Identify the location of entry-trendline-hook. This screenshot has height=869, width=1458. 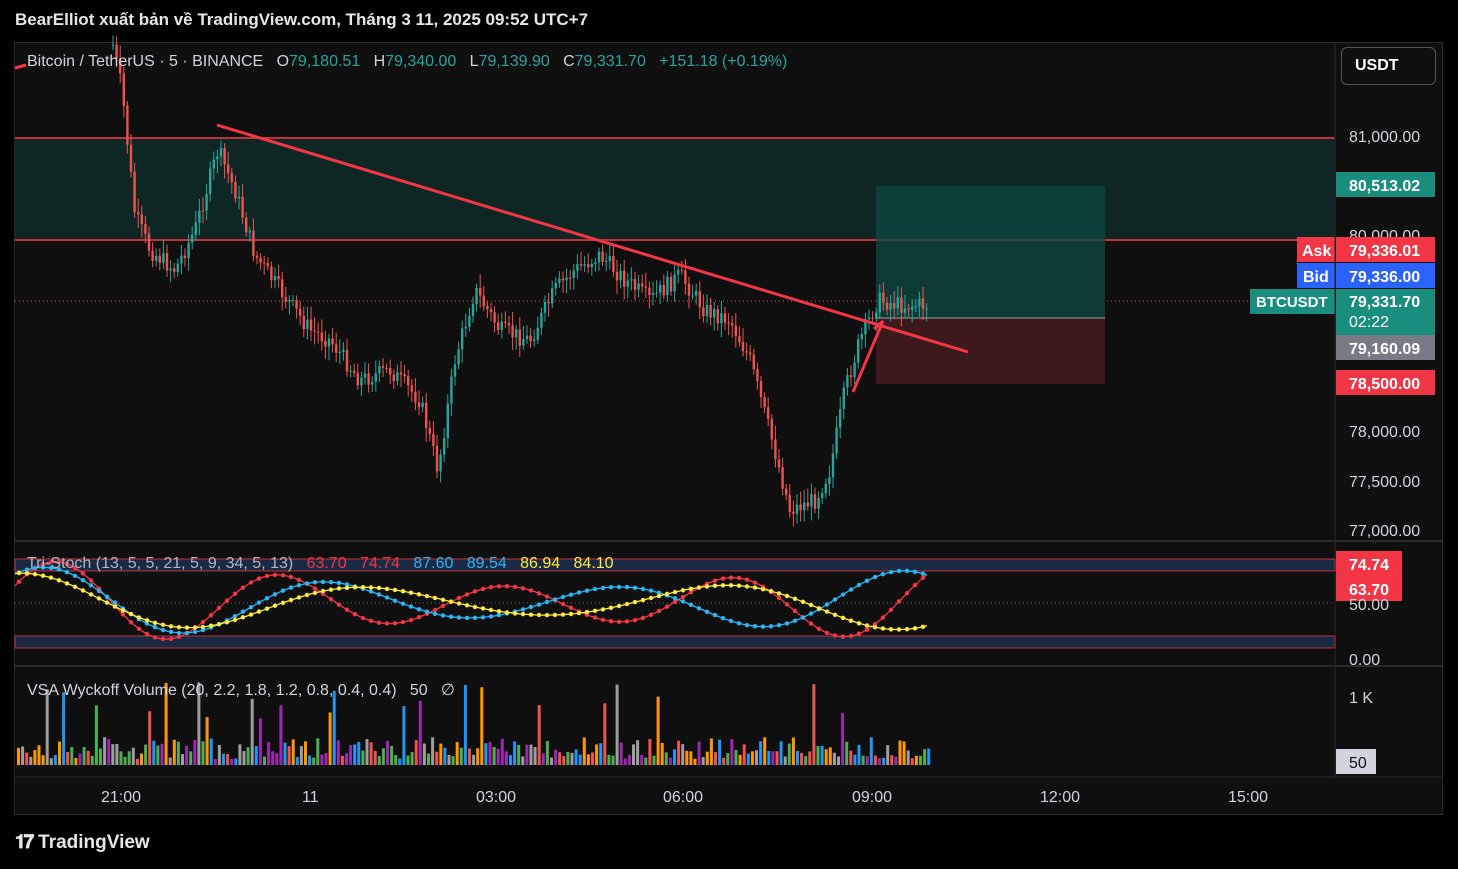
(878, 325).